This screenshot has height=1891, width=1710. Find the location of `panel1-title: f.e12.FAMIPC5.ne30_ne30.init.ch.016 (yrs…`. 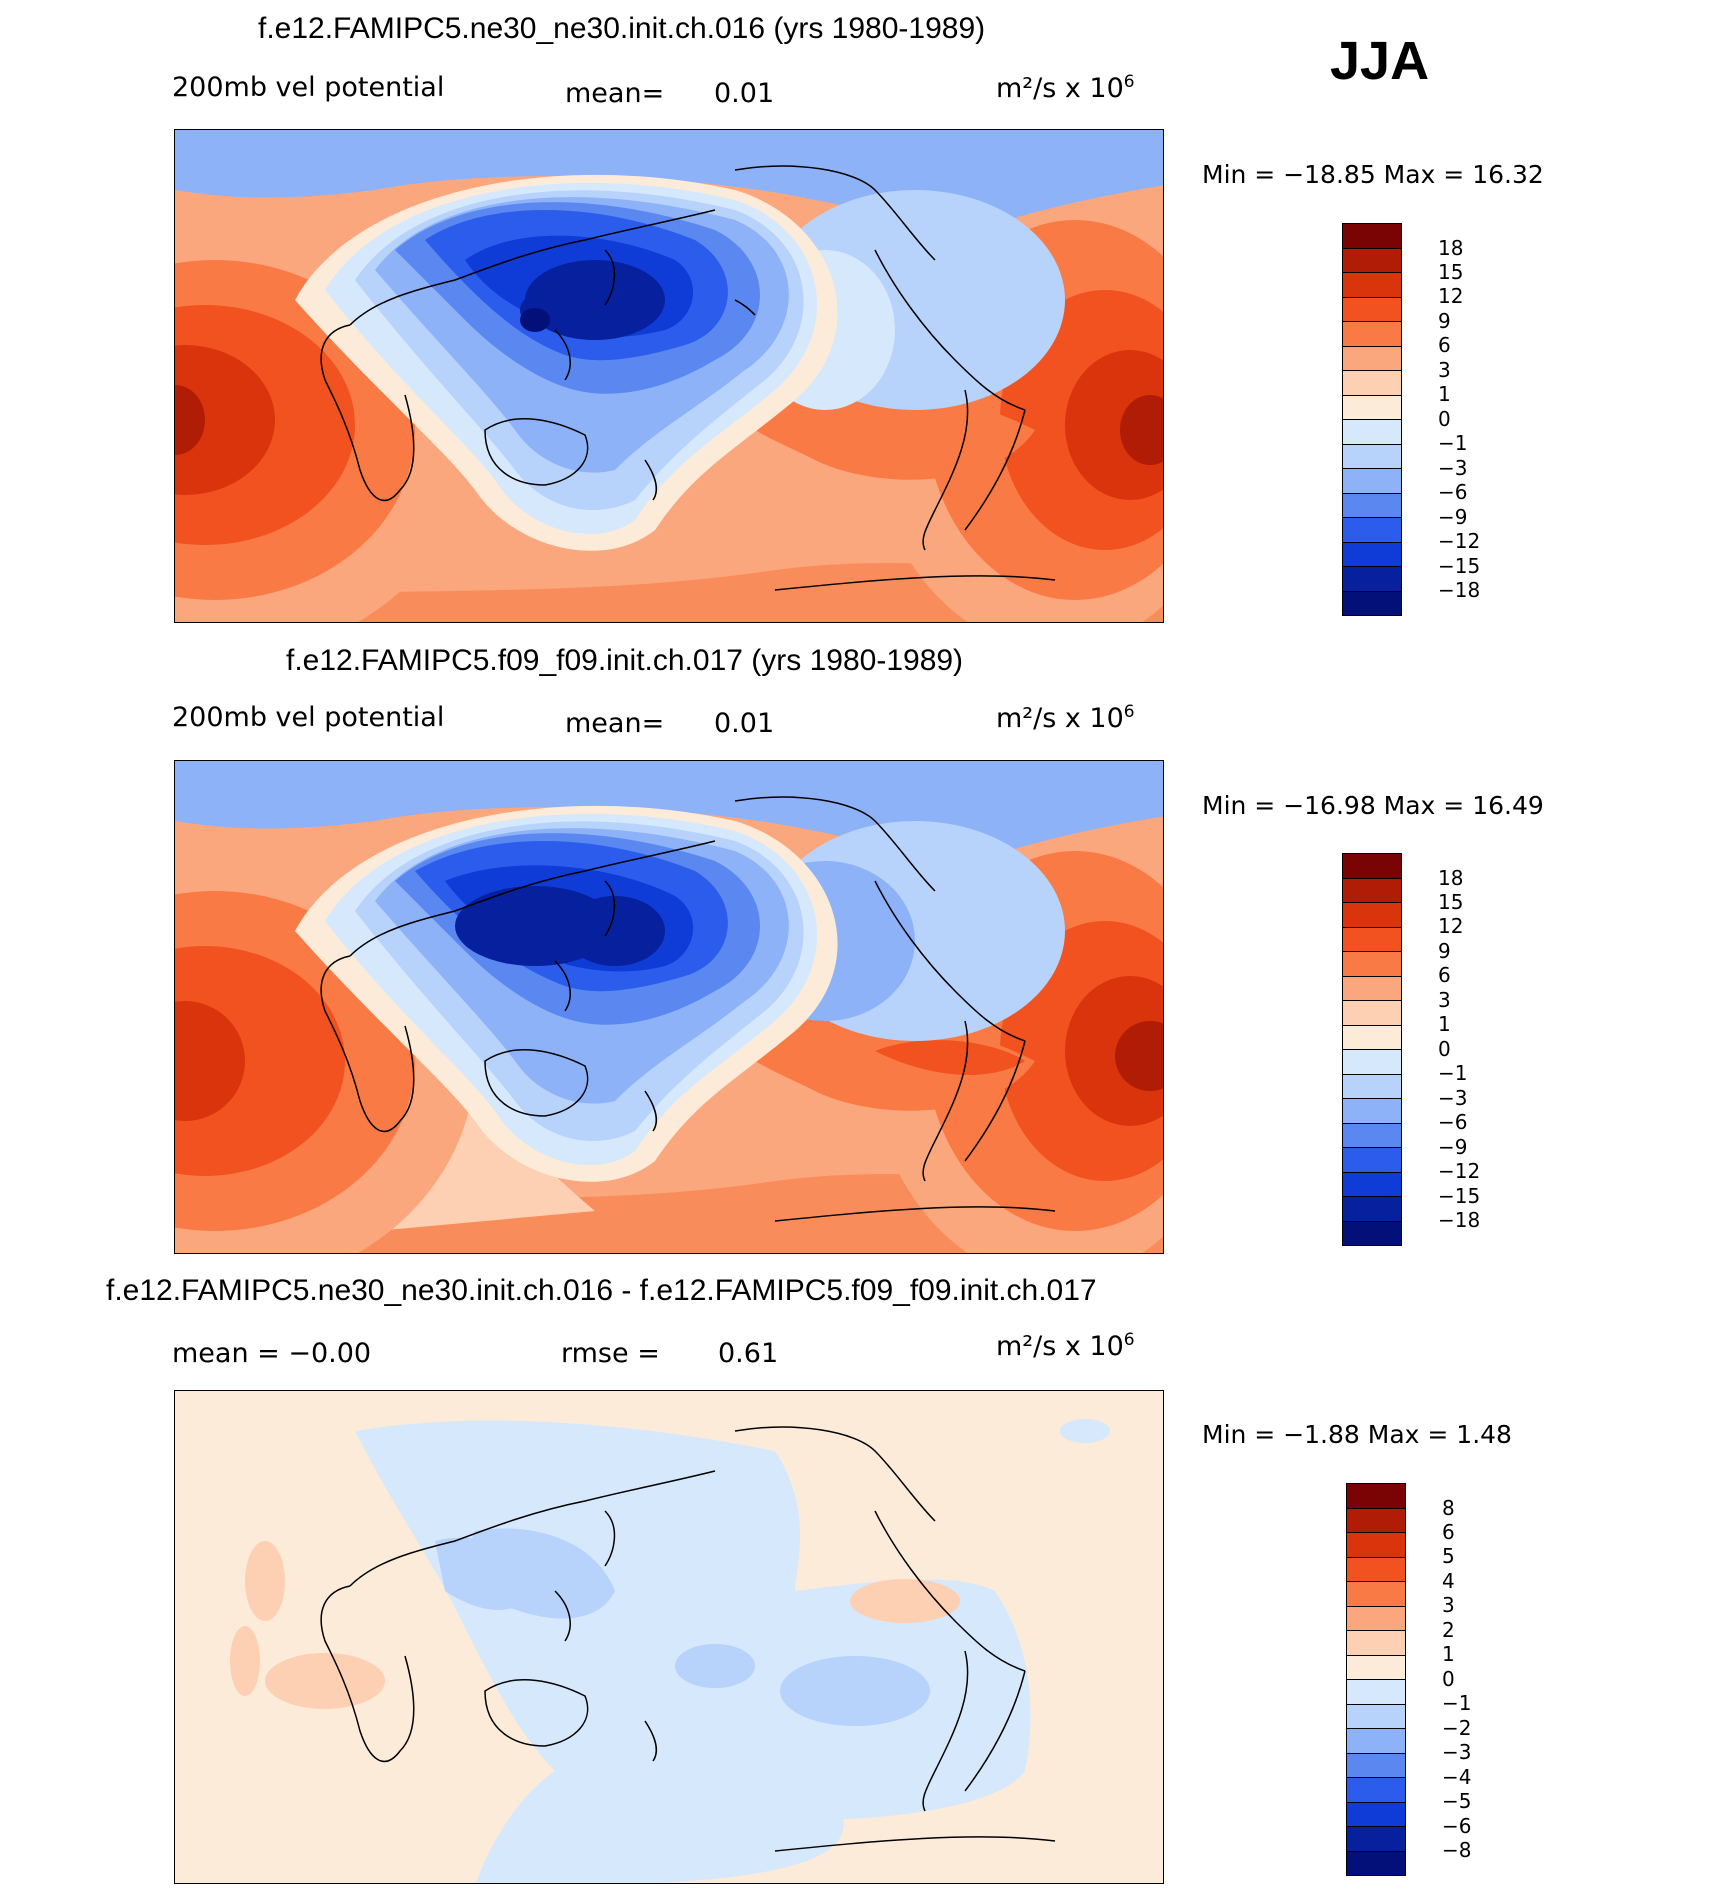

panel1-title: f.e12.FAMIPC5.ne30_ne30.init.ch.016 (yrs… is located at coordinates (622, 28).